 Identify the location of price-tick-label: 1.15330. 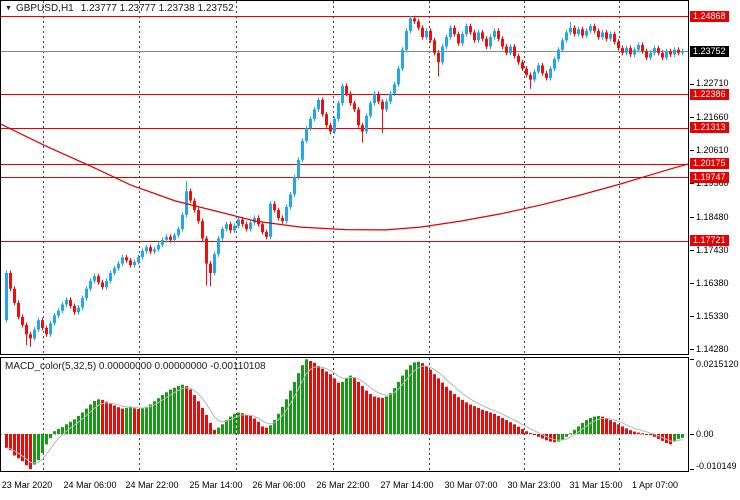
(712, 316).